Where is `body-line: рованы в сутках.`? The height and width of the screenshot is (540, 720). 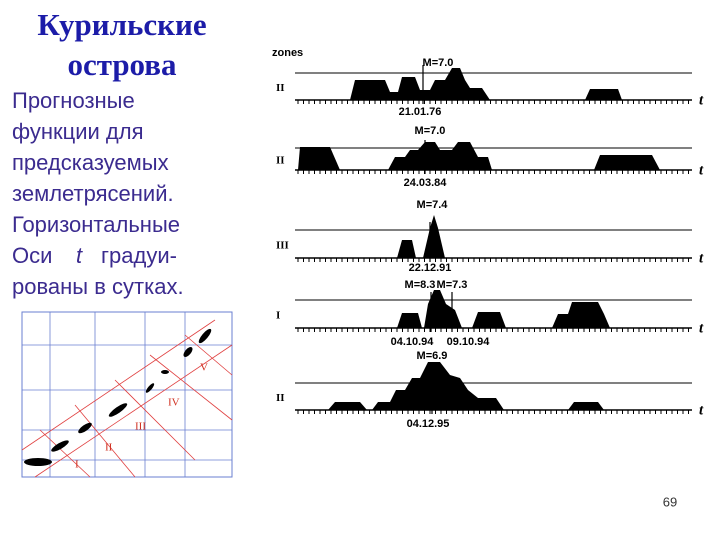 body-line: рованы в сутках. is located at coordinates (98, 286).